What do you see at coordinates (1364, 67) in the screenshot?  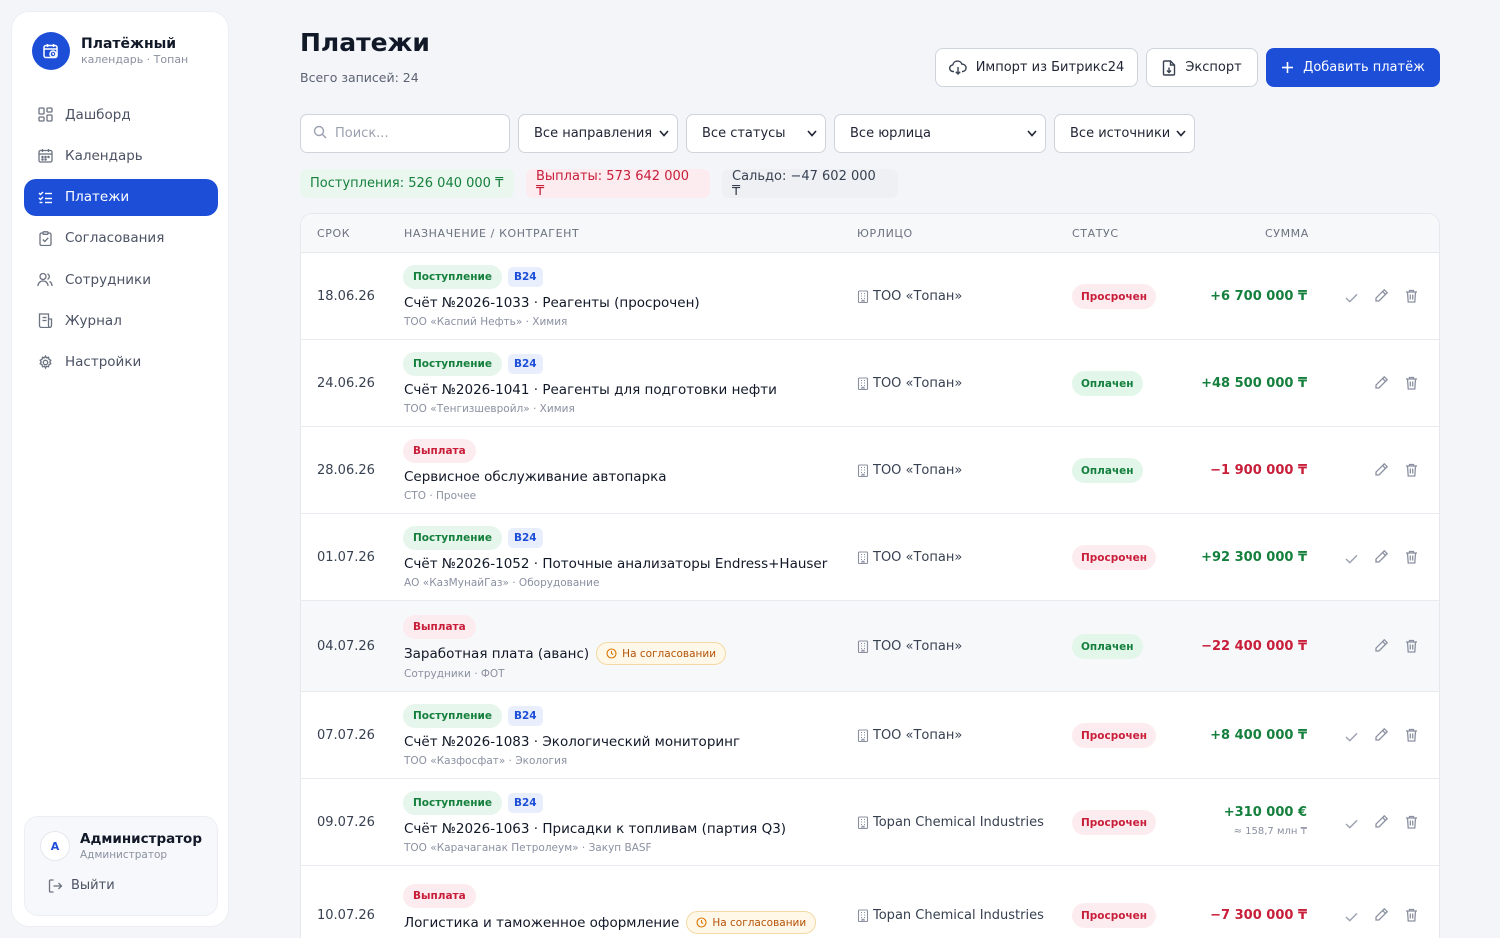 I see `add-payment-label: Добавить платёж` at bounding box center [1364, 67].